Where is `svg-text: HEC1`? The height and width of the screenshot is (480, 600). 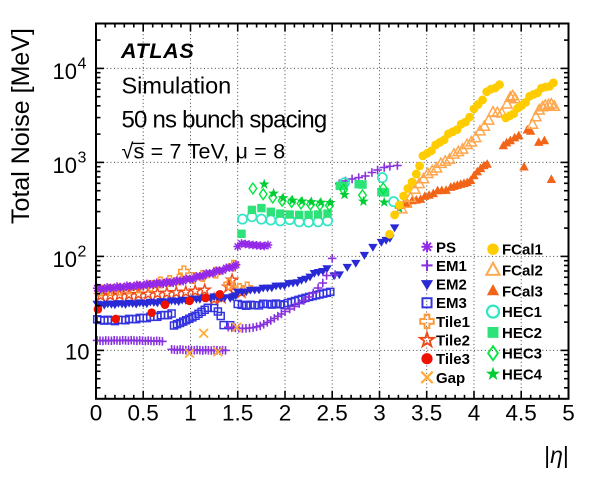 svg-text: HEC1 is located at coordinates (522, 312).